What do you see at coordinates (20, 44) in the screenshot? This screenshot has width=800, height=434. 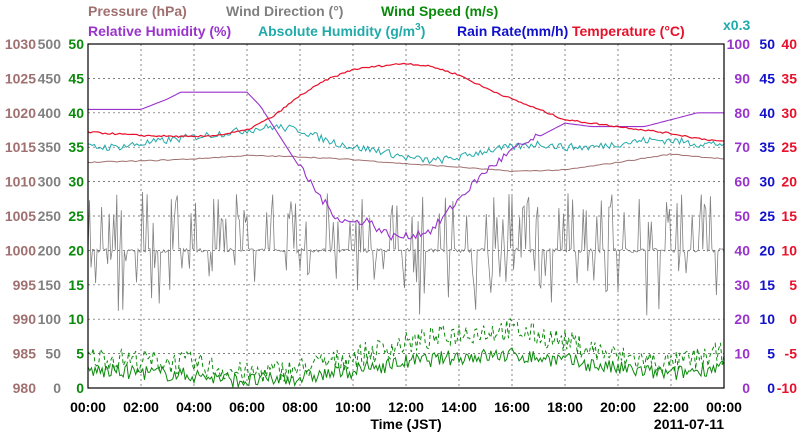 I see `pressure-tick-label: 1030` at bounding box center [20, 44].